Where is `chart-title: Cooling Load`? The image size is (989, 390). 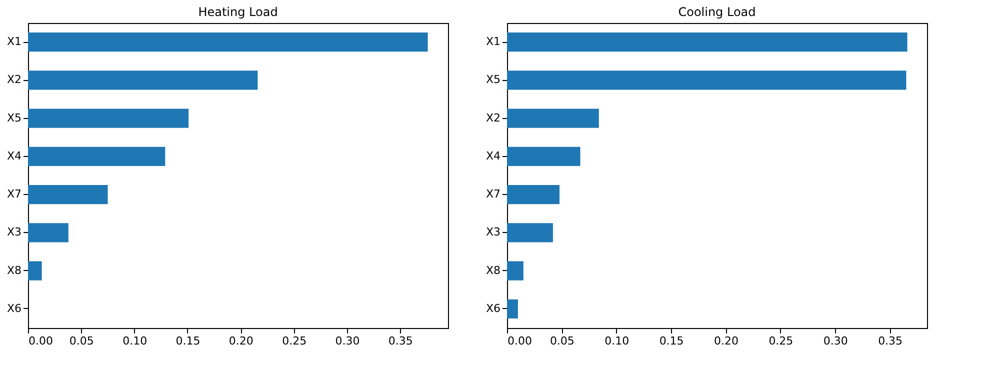 chart-title: Cooling Load is located at coordinates (717, 12).